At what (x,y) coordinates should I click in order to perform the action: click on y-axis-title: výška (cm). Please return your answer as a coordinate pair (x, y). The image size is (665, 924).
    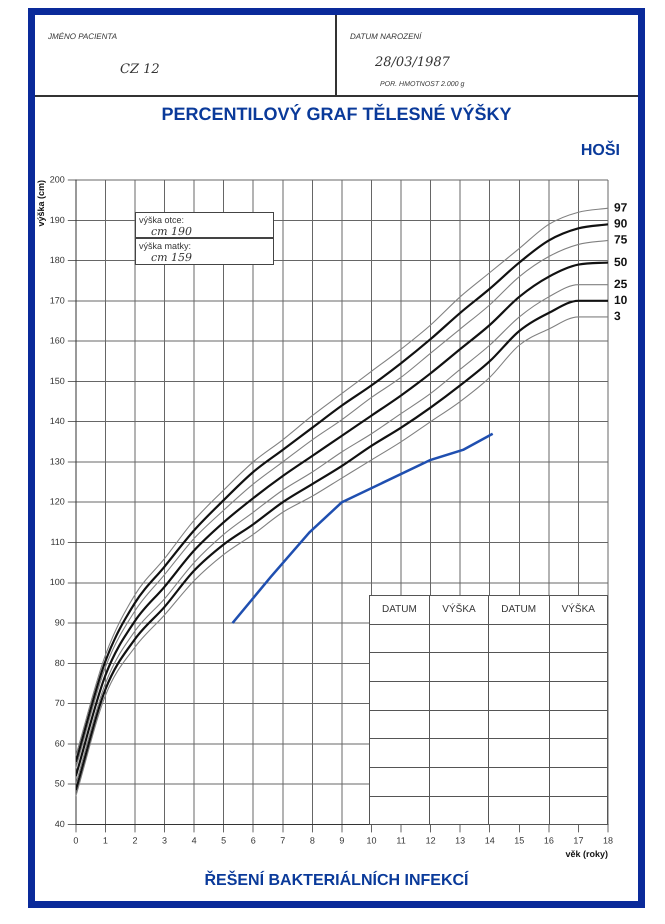
    Looking at the image, I should click on (41, 203).